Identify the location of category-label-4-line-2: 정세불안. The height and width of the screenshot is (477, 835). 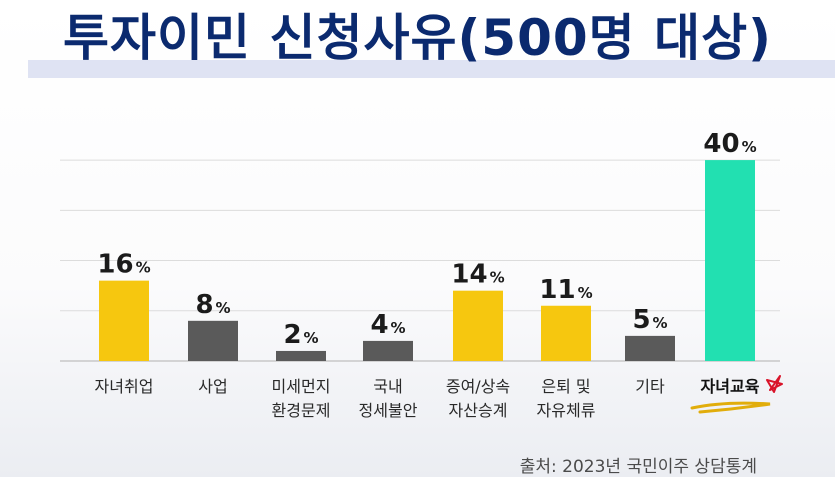
(388, 410).